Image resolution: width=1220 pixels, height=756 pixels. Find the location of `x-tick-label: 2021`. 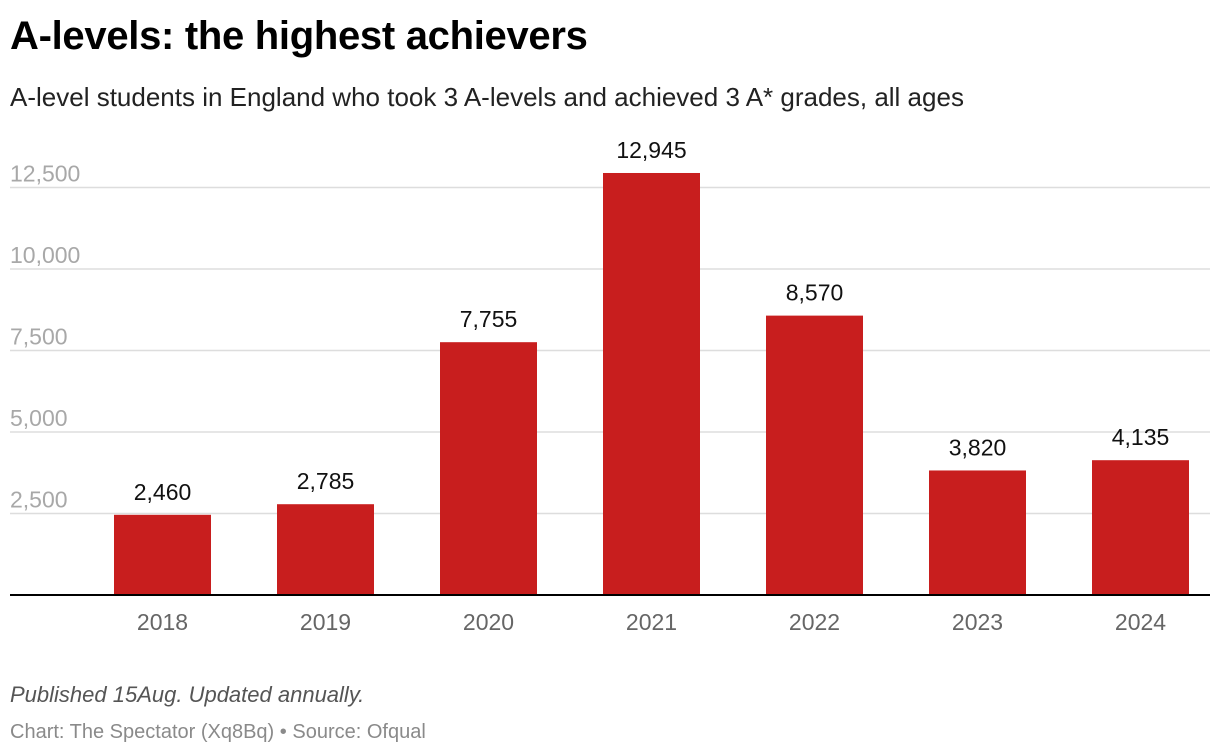

x-tick-label: 2021 is located at coordinates (651, 622).